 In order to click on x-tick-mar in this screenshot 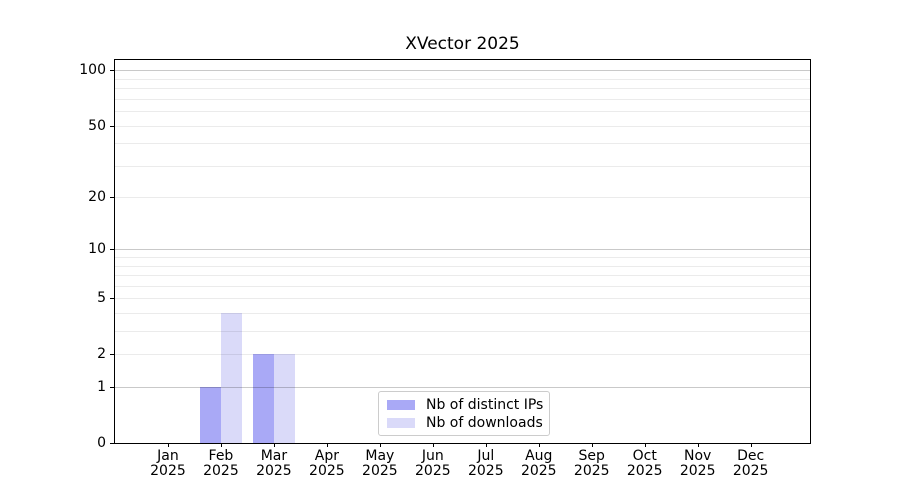, I will do `click(274, 445)`.